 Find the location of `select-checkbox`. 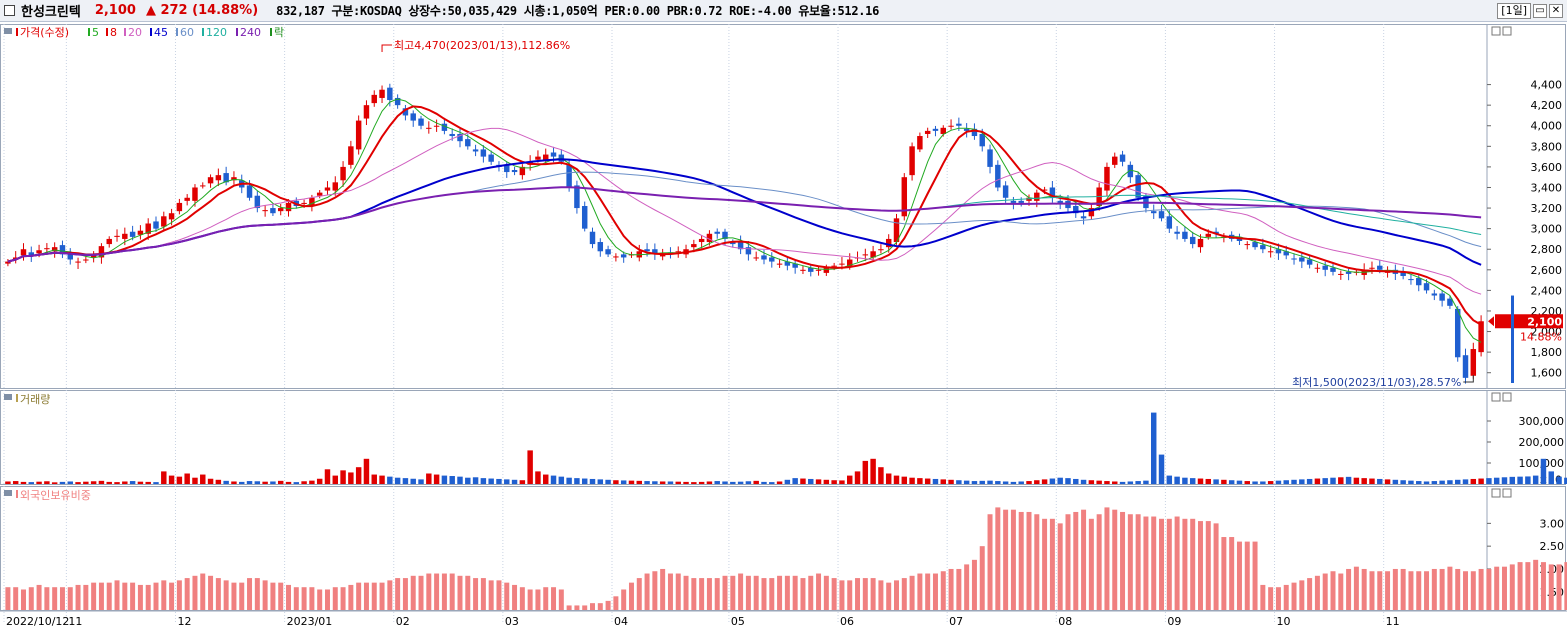

select-checkbox is located at coordinates (9, 10).